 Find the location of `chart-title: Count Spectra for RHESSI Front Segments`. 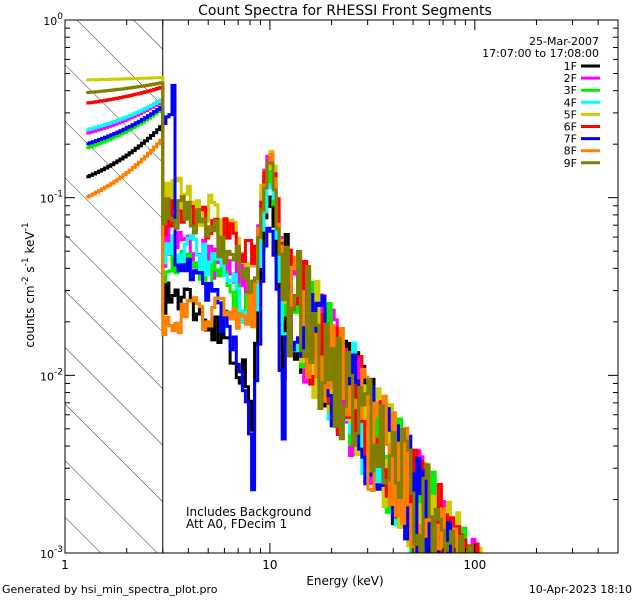

chart-title: Count Spectra for RHESSI Front Segments is located at coordinates (345, 11).